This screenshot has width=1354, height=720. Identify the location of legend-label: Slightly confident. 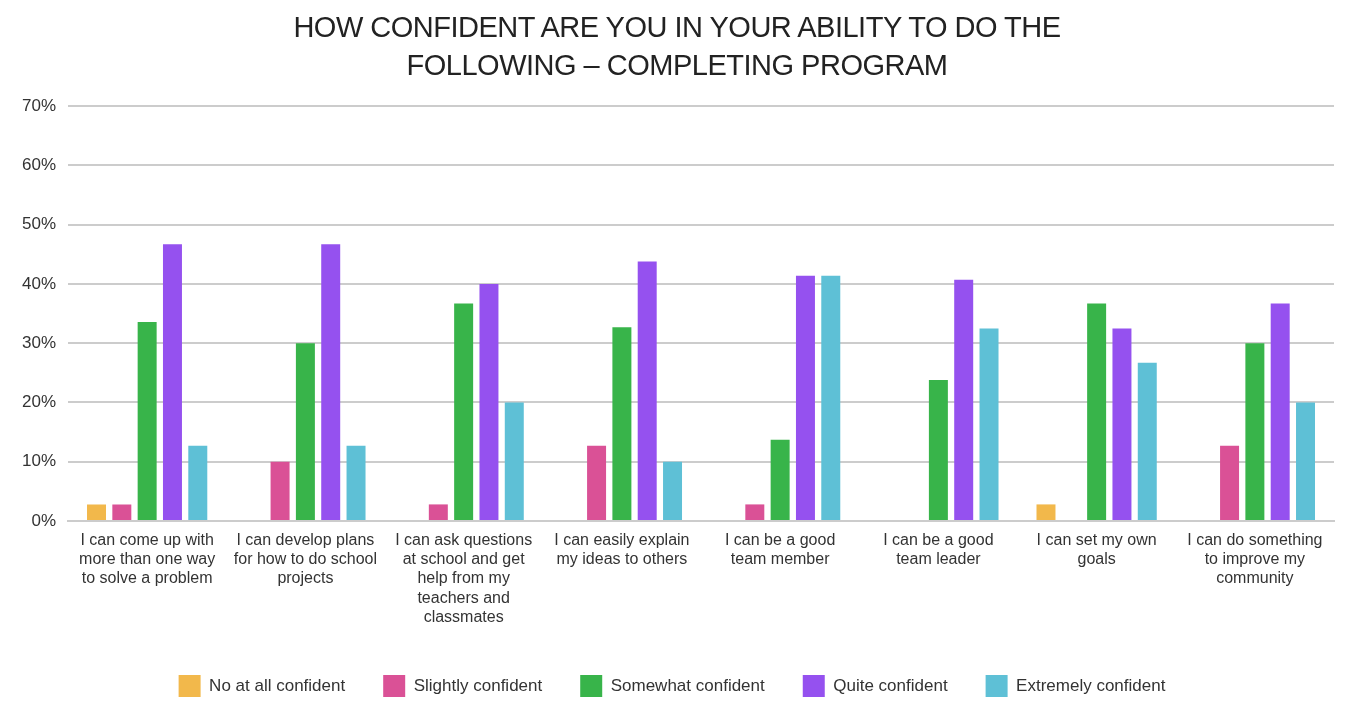
(478, 685).